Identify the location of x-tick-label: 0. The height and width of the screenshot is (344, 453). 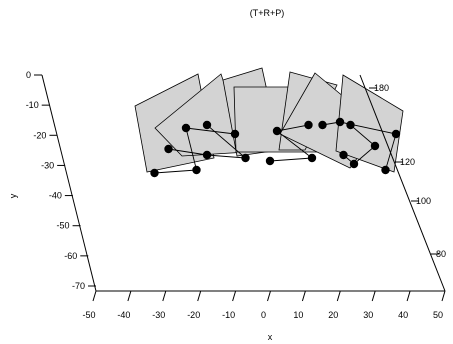
(263, 315).